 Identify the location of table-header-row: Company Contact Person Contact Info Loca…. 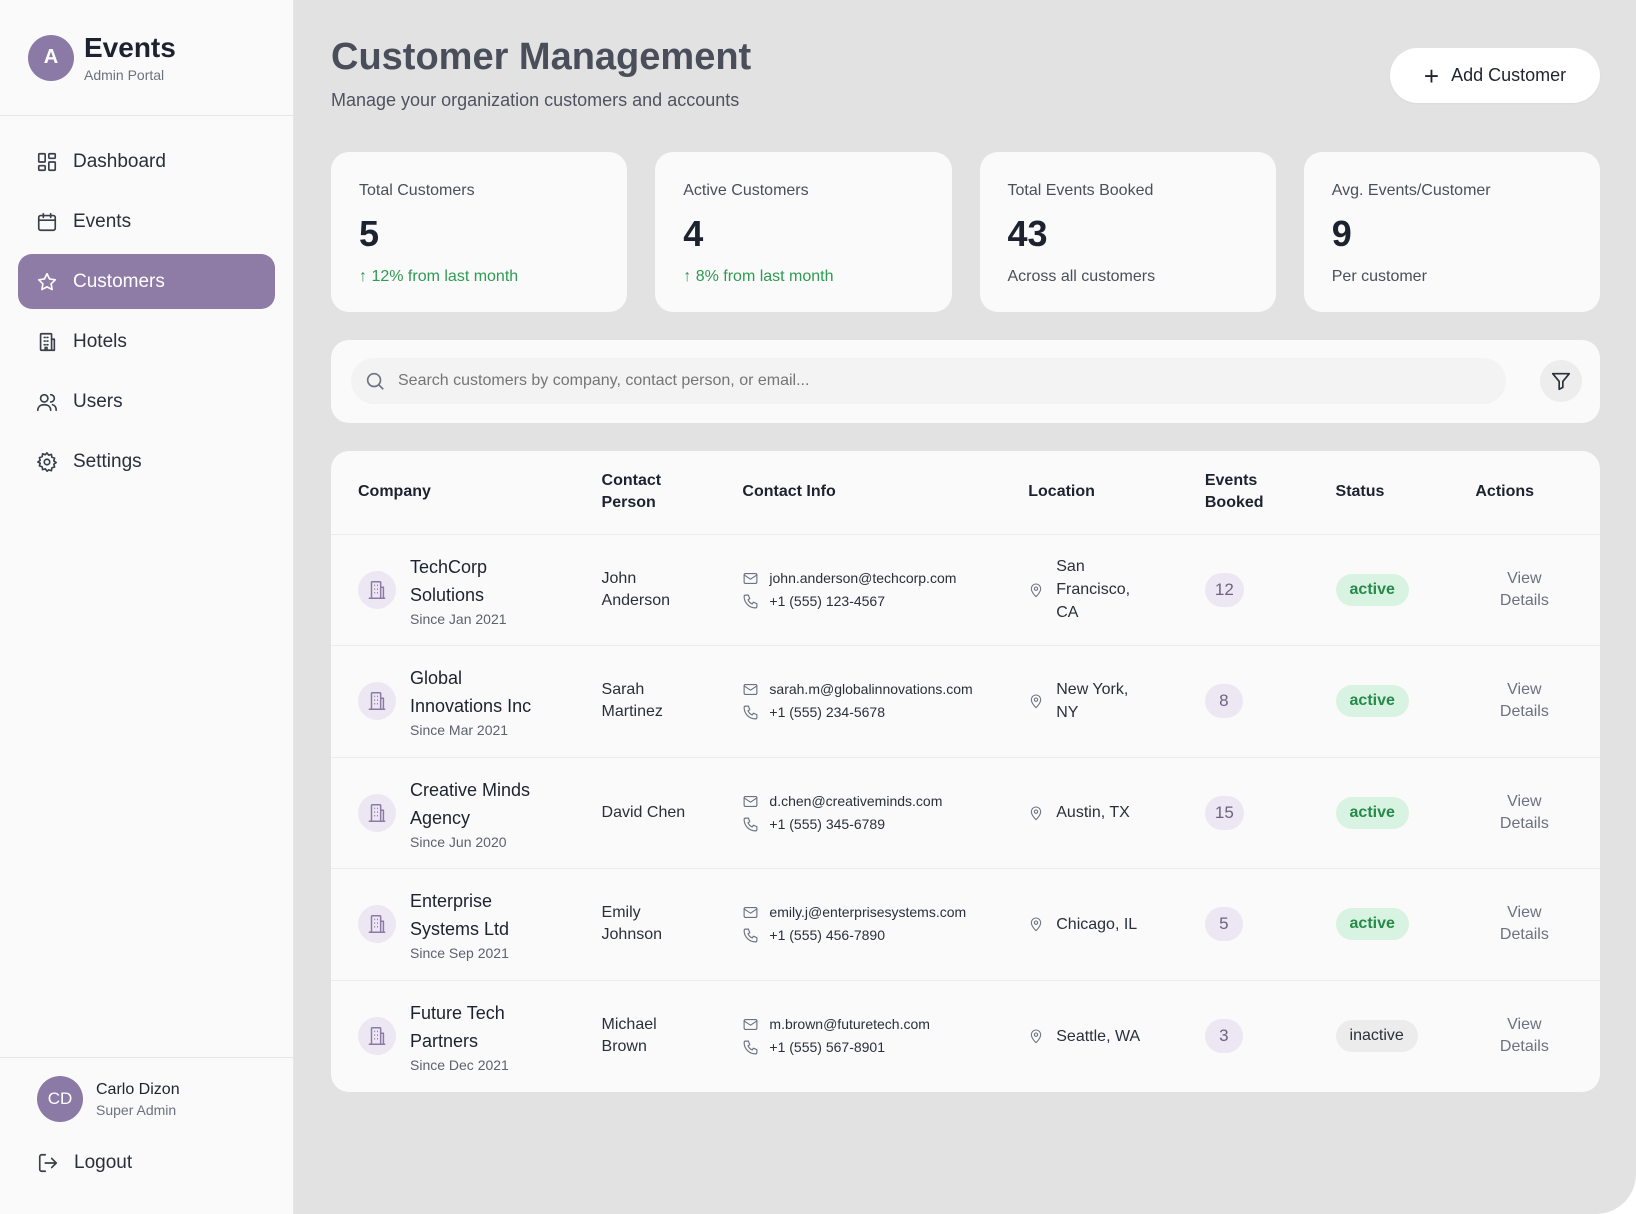
(965, 493).